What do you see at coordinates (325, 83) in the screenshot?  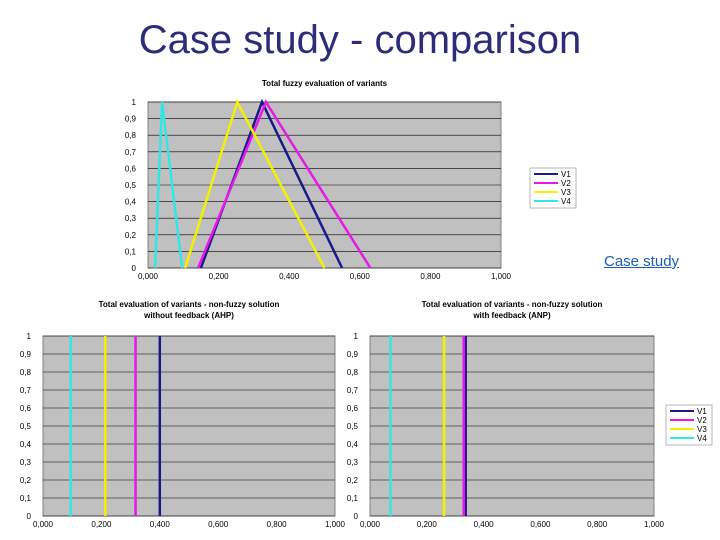 I see `chart-title: Total fuzzy evaluation of variants` at bounding box center [325, 83].